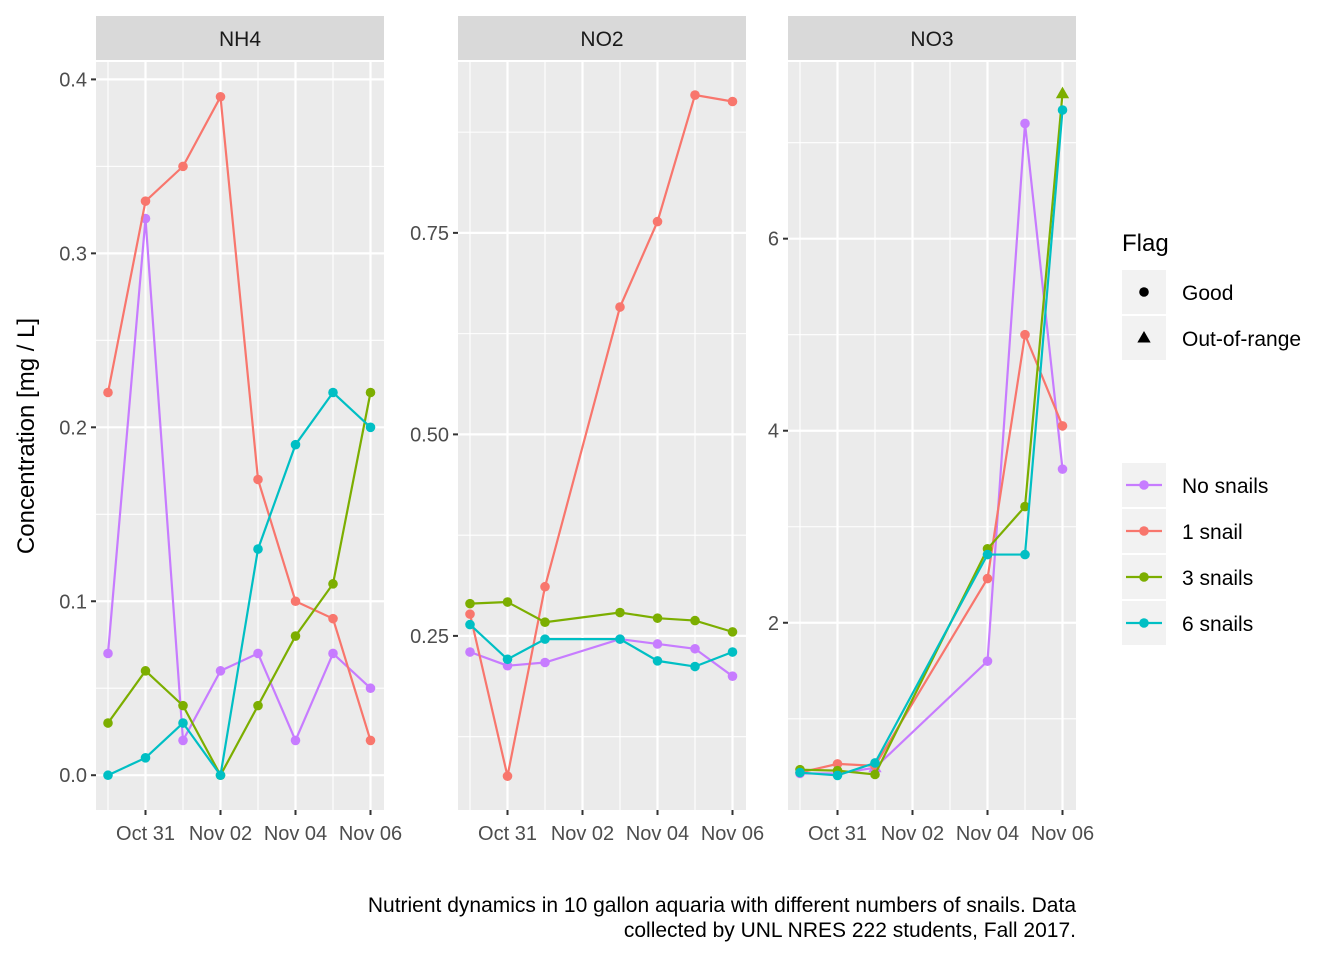  I want to click on y-tick-label: 0.25, so click(429, 637).